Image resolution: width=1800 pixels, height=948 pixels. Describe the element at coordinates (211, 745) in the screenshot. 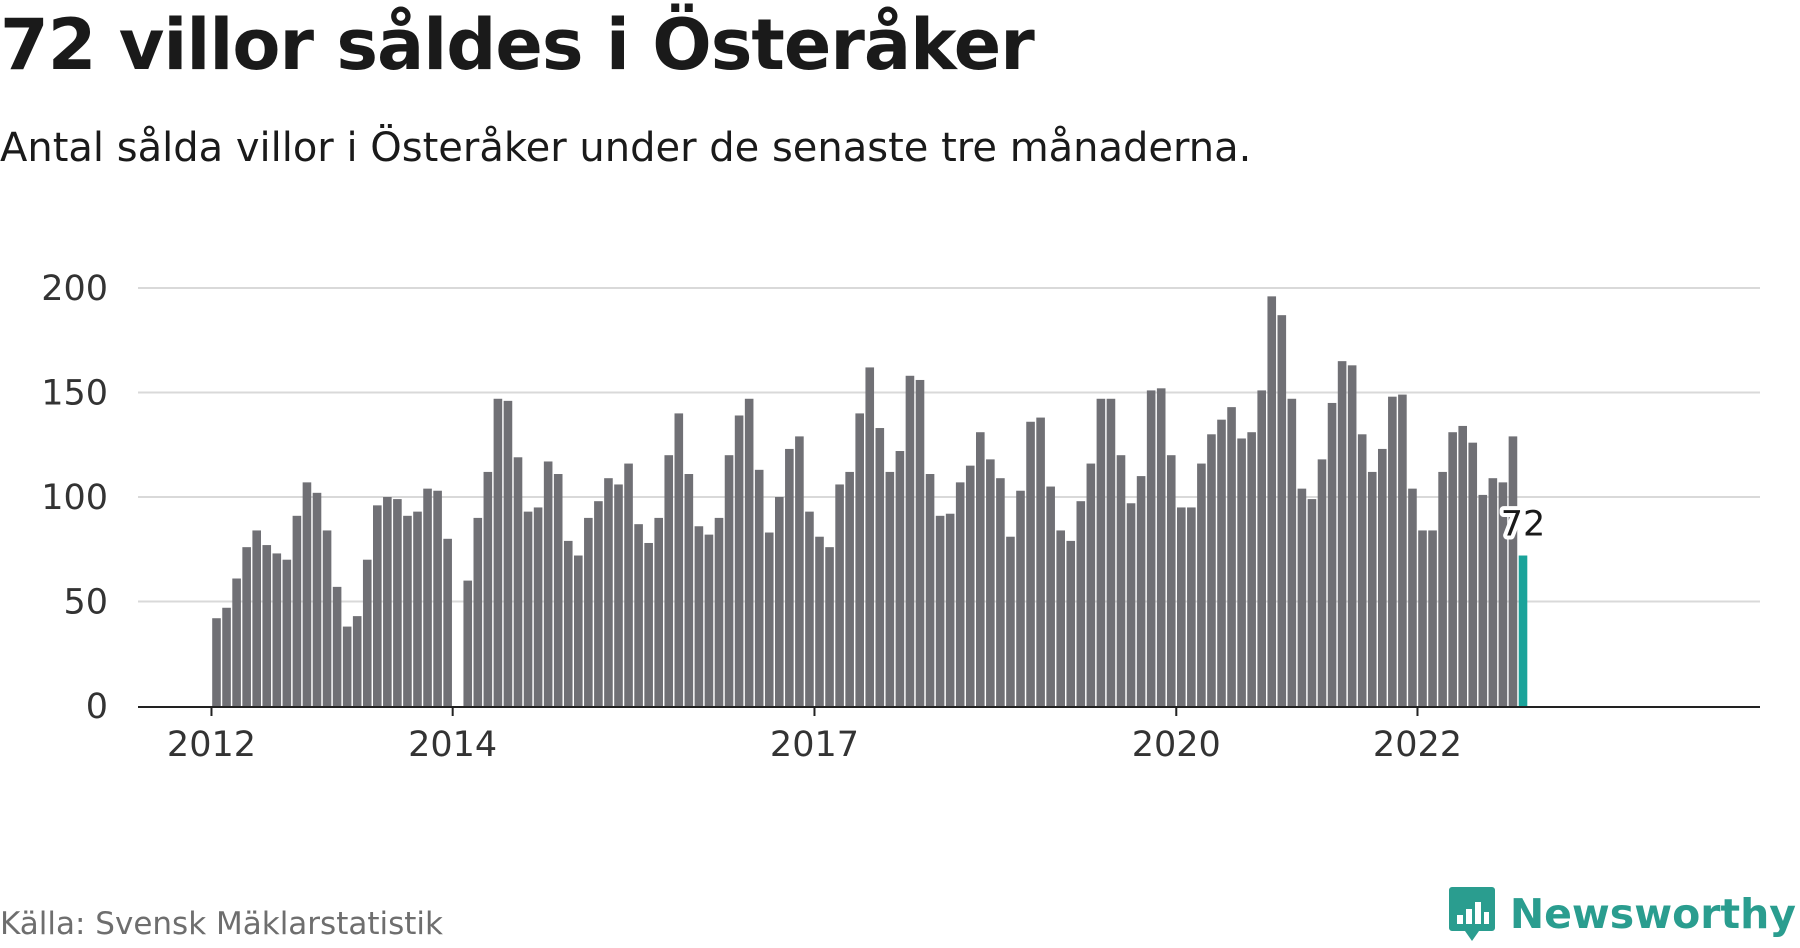

I see `x-tick-label: 2012` at that location.